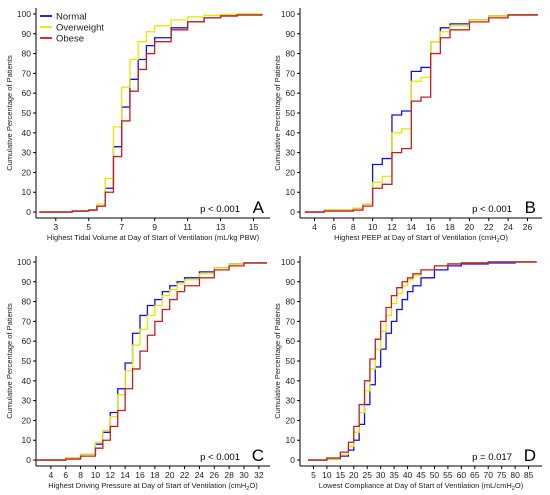 This screenshot has height=495, width=550. I want to click on x-tick-label: 9, so click(154, 227).